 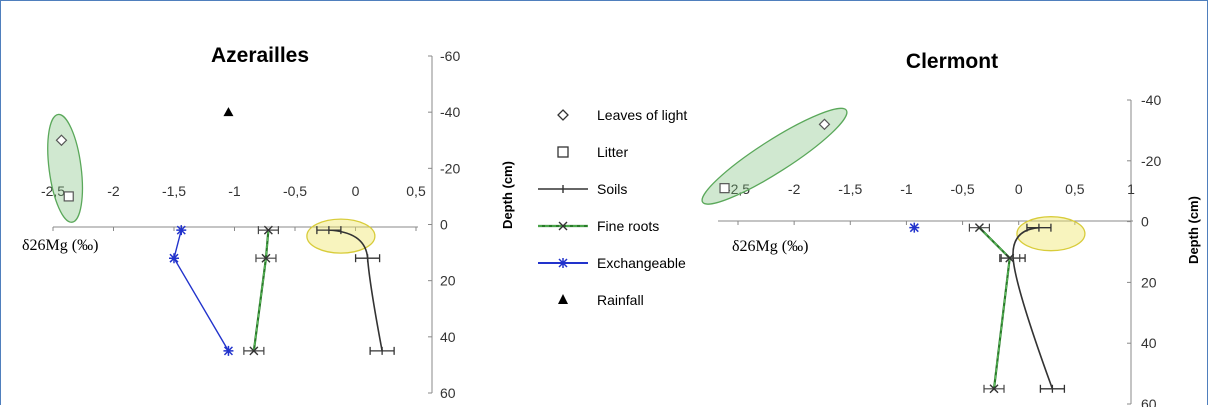 What do you see at coordinates (260, 55) in the screenshot?
I see `chart-title-azerailles: Azerailles` at bounding box center [260, 55].